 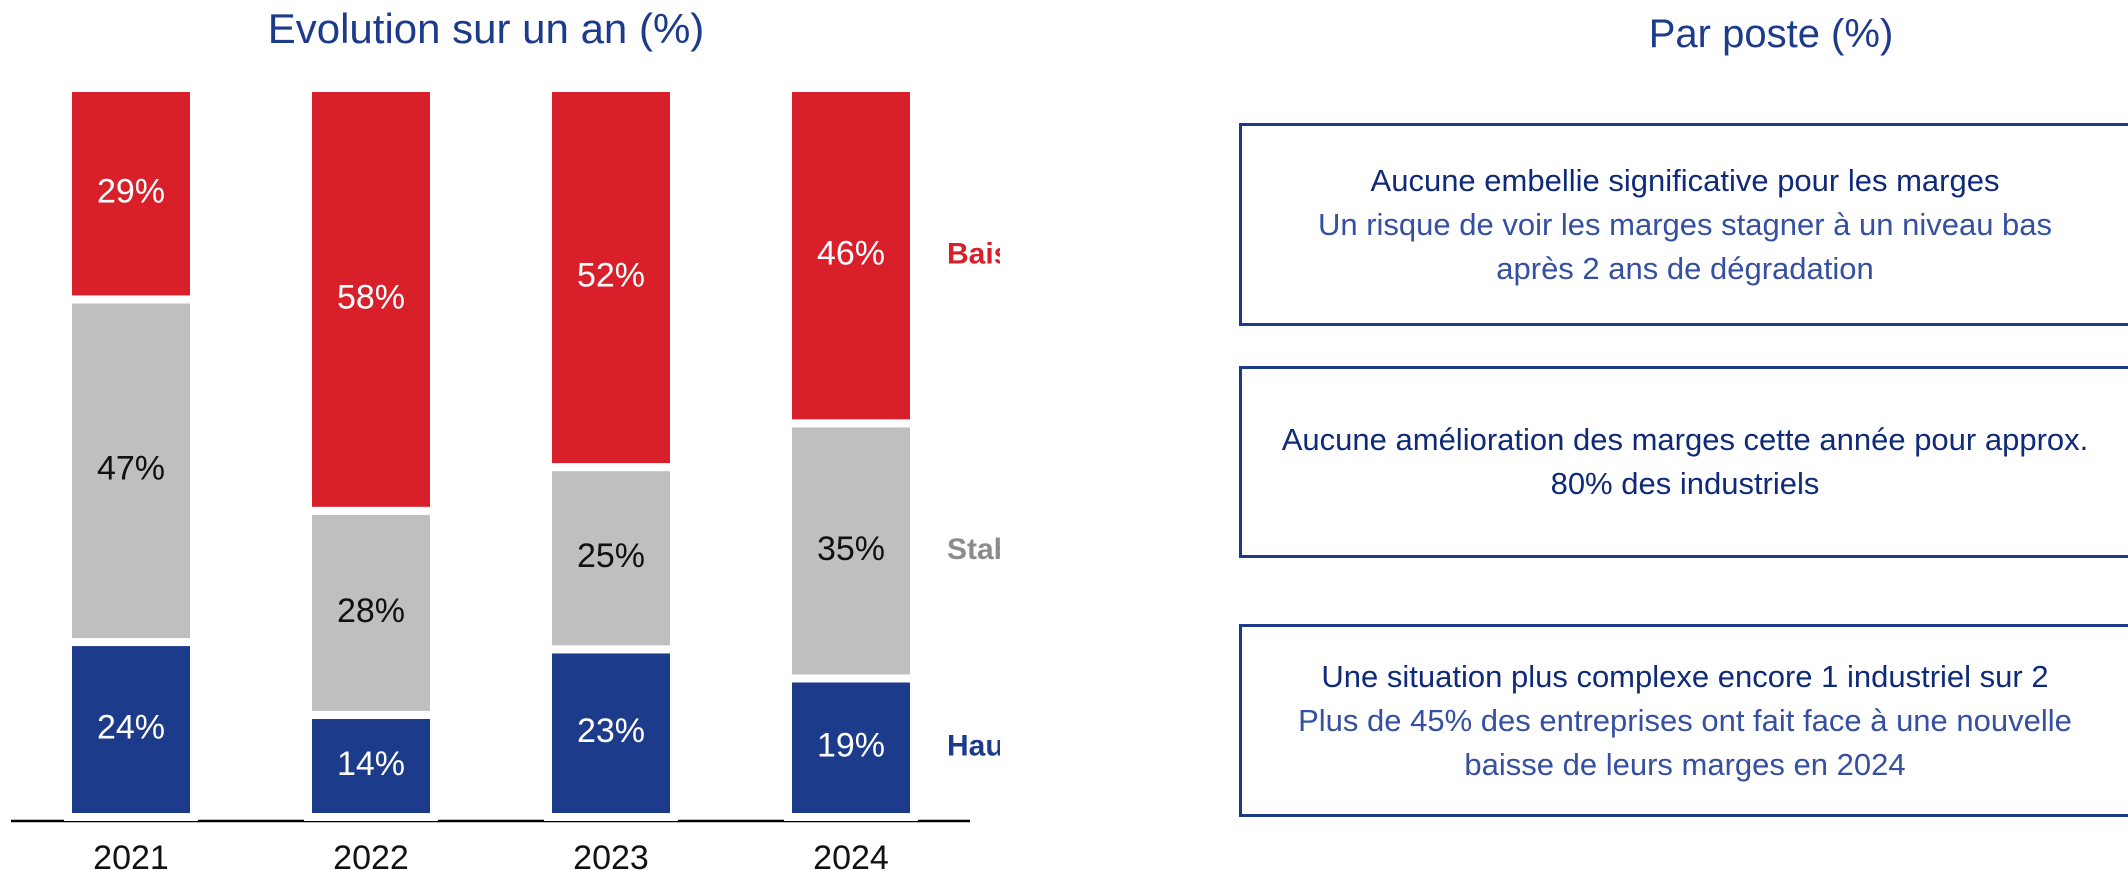 I want to click on panel-title: Par poste (%), so click(x=1771, y=34).